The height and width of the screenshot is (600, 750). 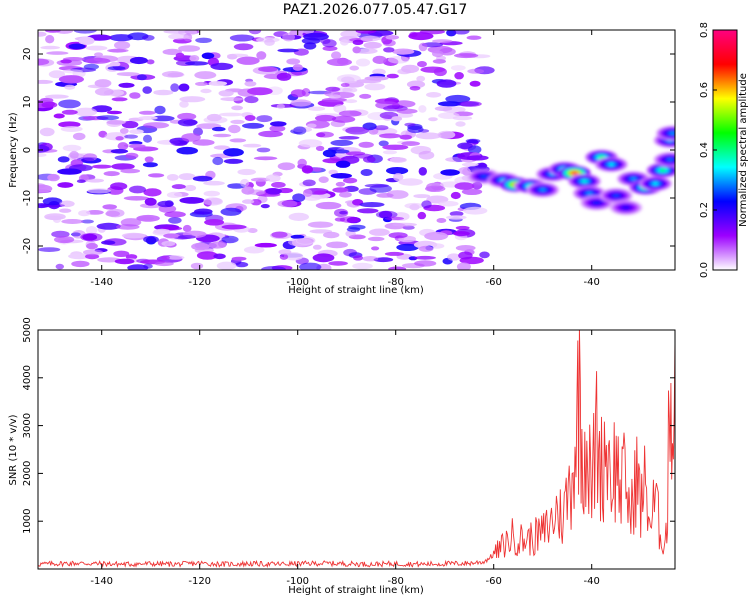 What do you see at coordinates (592, 282) in the screenshot?
I see `x-tick-label: -40` at bounding box center [592, 282].